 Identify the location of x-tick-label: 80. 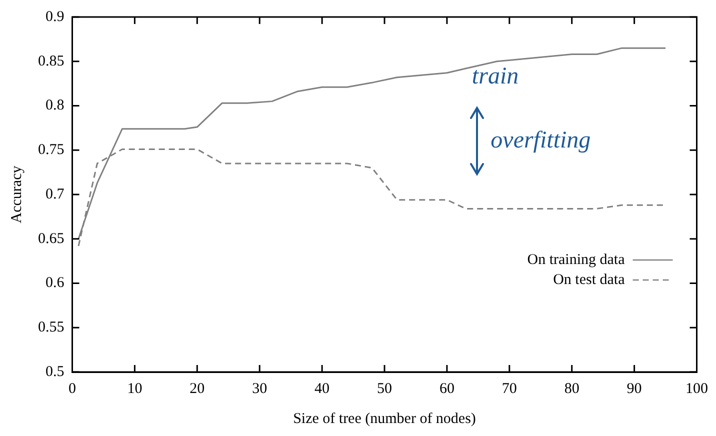
(572, 388).